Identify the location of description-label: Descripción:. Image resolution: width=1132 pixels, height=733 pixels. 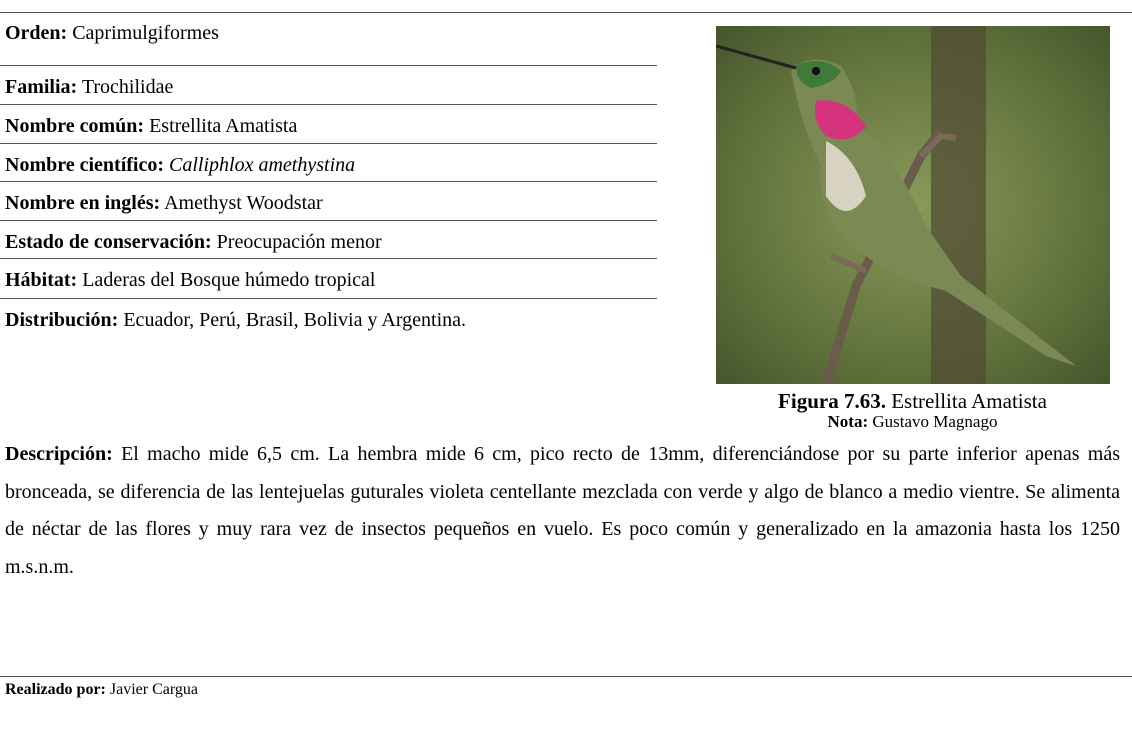
(59, 454).